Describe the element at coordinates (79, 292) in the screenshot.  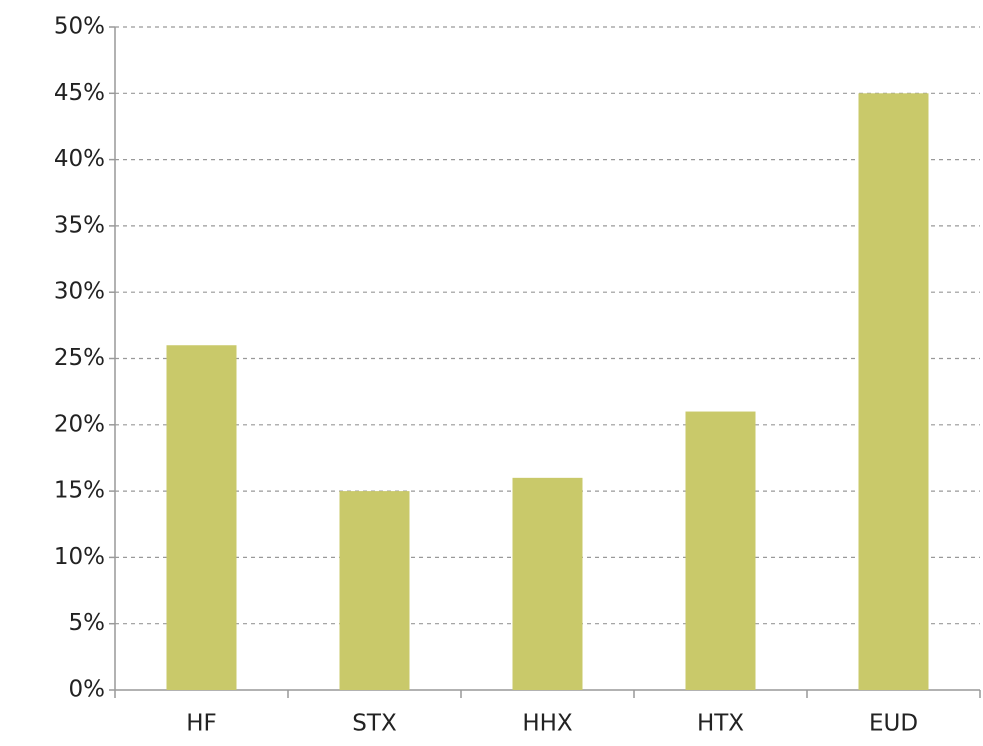
I see `y-tick-label: 30%` at that location.